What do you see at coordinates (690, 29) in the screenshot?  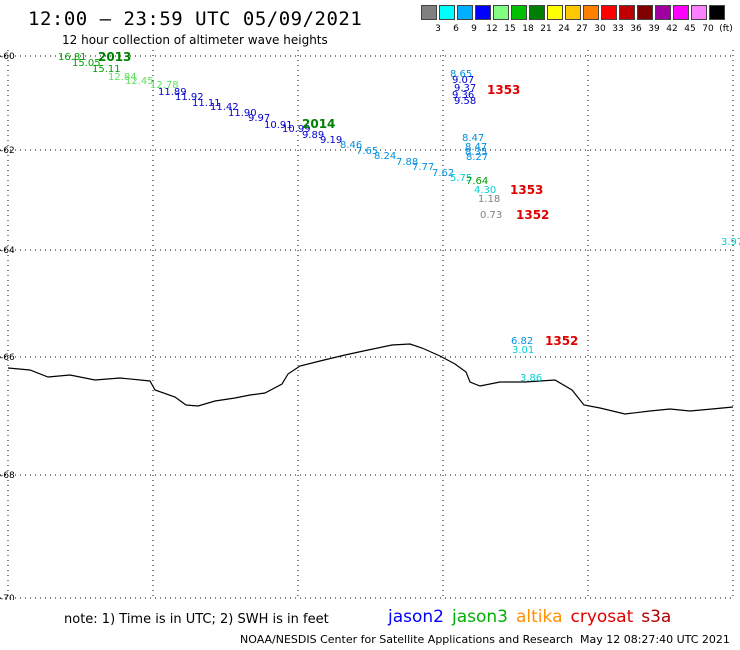 I see `scale-label: 45` at bounding box center [690, 29].